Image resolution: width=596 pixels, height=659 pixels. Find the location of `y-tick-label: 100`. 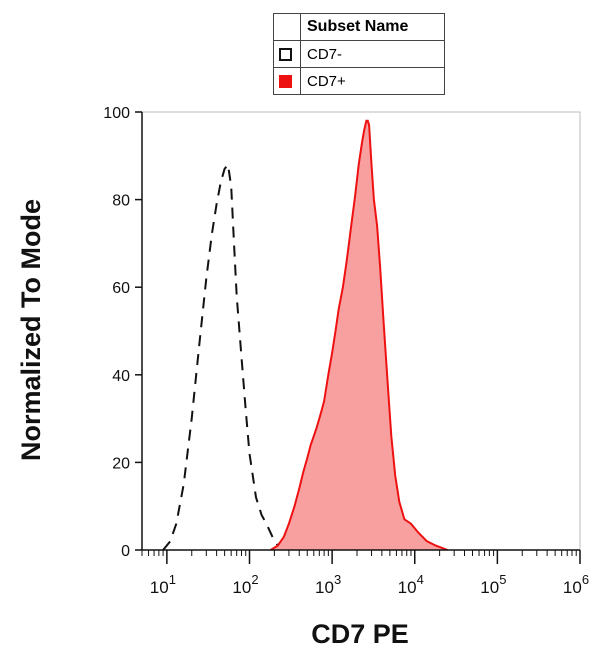

y-tick-label: 100 is located at coordinates (116, 113).